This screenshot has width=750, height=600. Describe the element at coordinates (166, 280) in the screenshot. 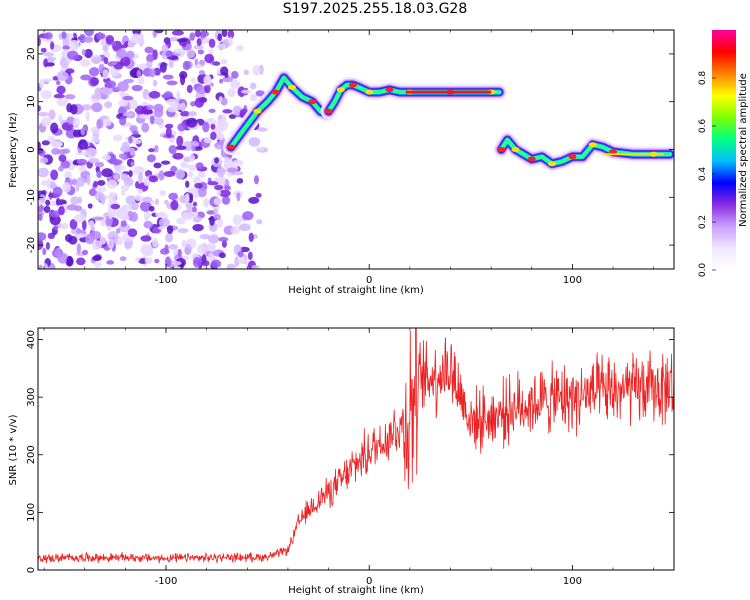

I see `spectrogram-xtick-label: -100` at that location.